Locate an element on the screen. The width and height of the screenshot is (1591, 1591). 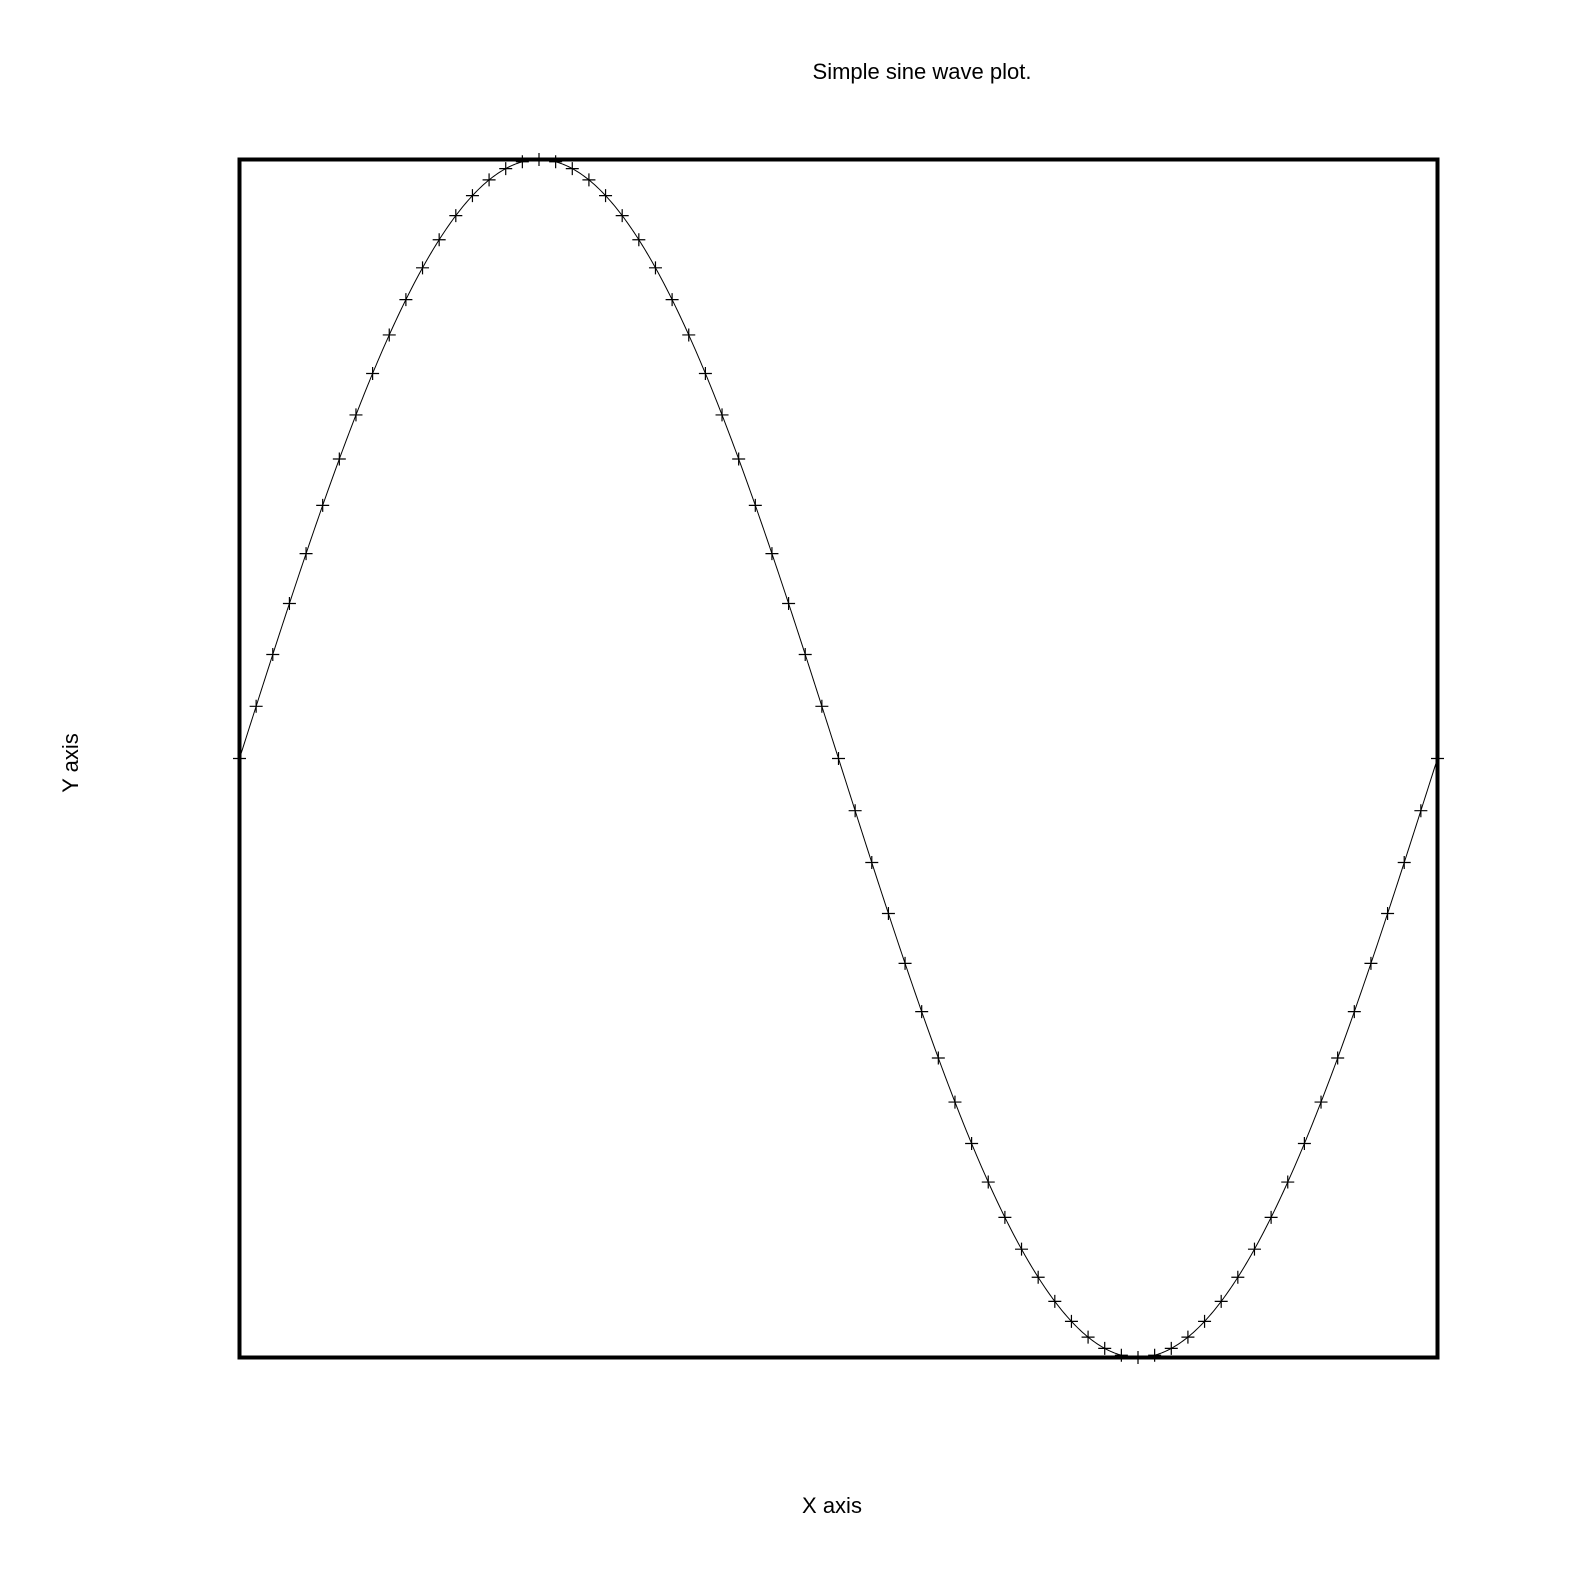
chart-title: Simple sine wave plot. is located at coordinates (922, 71).